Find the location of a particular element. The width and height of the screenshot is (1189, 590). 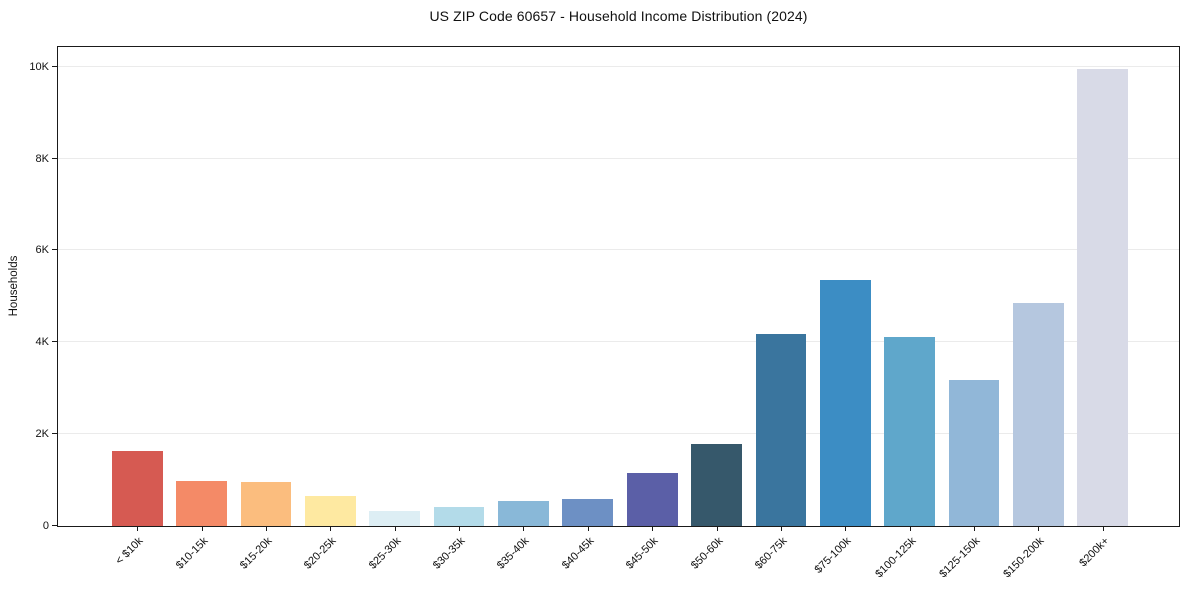

bar-$20-25k is located at coordinates (330, 511).